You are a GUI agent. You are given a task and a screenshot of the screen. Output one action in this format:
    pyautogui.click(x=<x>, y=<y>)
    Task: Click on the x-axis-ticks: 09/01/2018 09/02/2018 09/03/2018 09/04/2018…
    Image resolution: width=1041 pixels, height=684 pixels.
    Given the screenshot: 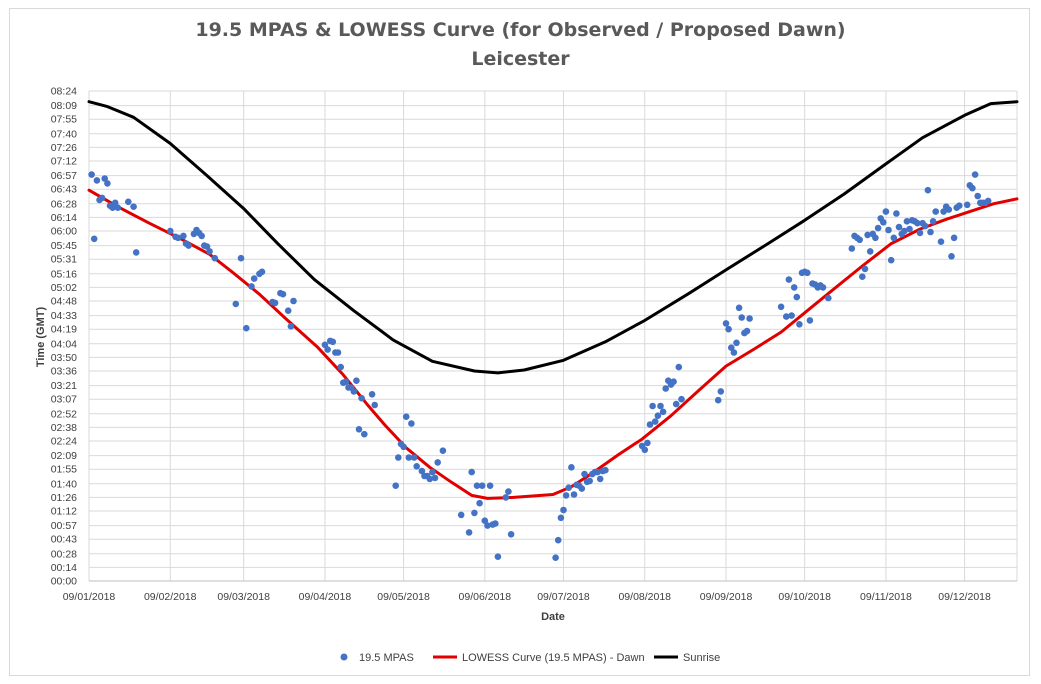 What is the action you would take?
    pyautogui.click(x=527, y=597)
    